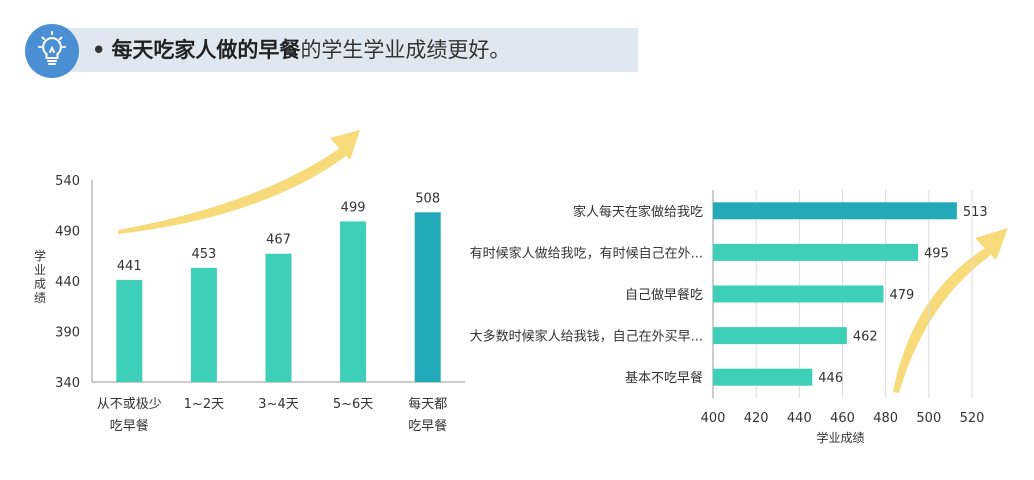 Image resolution: width=1034 pixels, height=480 pixels. I want to click on chart2-x-tick-label: 520, so click(972, 418).